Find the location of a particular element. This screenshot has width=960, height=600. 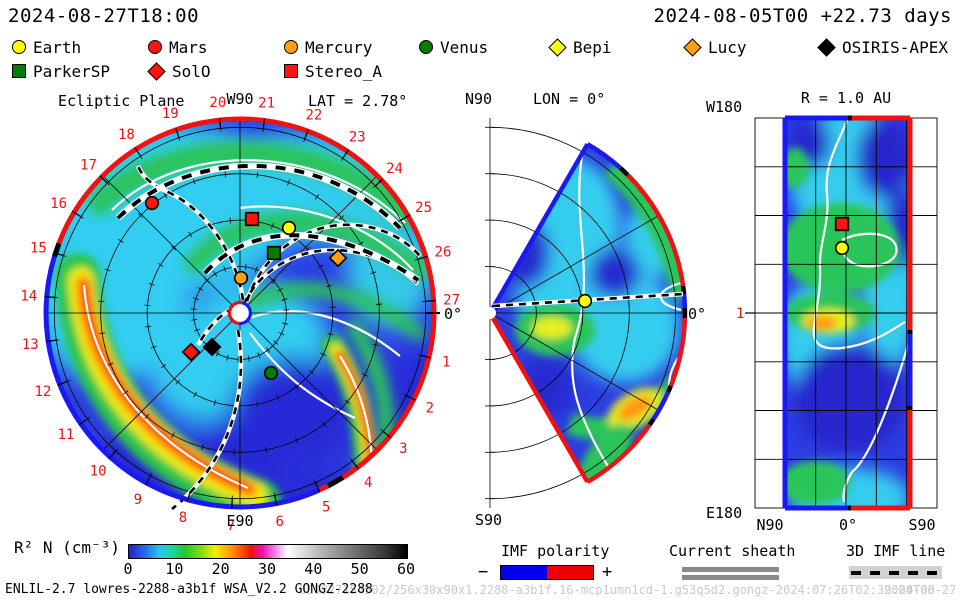

colorbar-tick-30: 30 is located at coordinates (267, 569).